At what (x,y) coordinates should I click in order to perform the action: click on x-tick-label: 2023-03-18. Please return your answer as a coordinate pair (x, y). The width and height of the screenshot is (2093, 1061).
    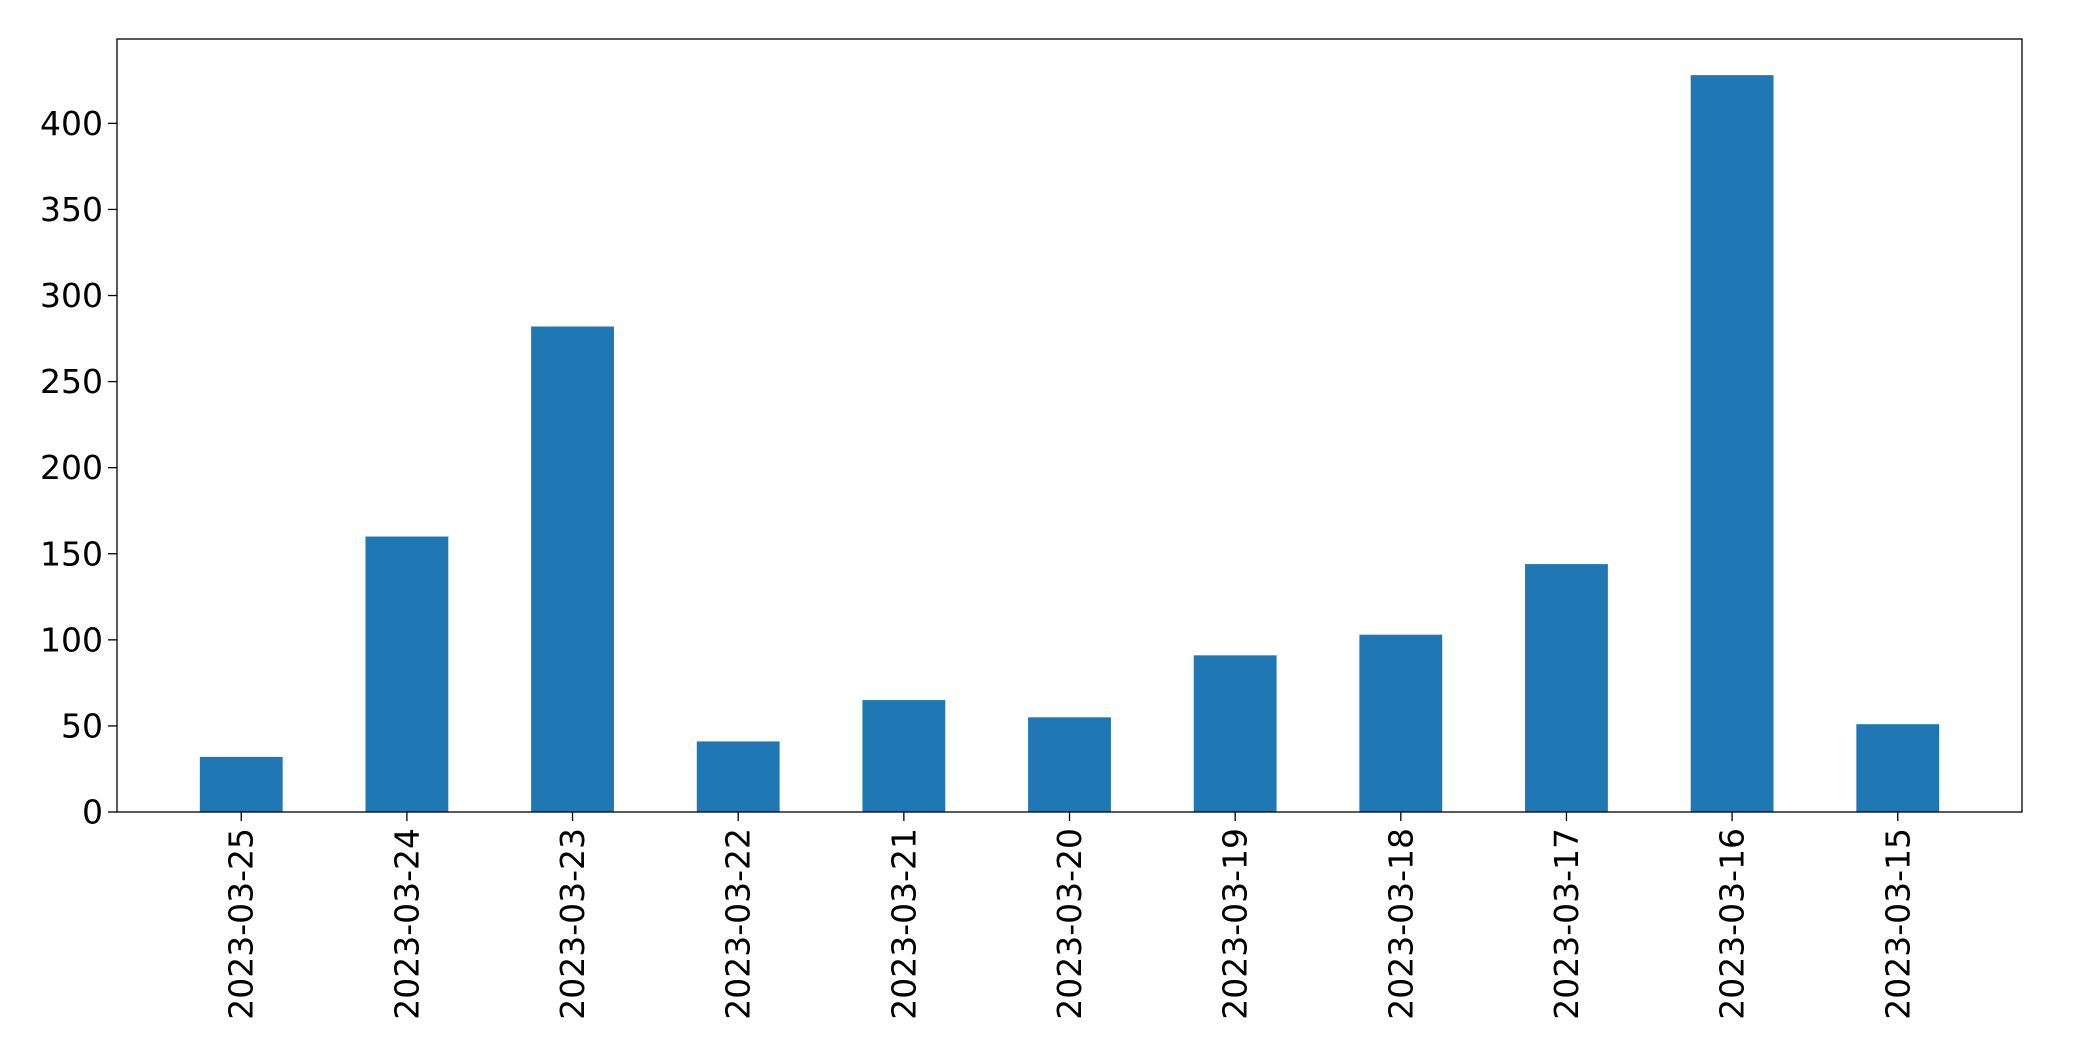
    Looking at the image, I should click on (1400, 924).